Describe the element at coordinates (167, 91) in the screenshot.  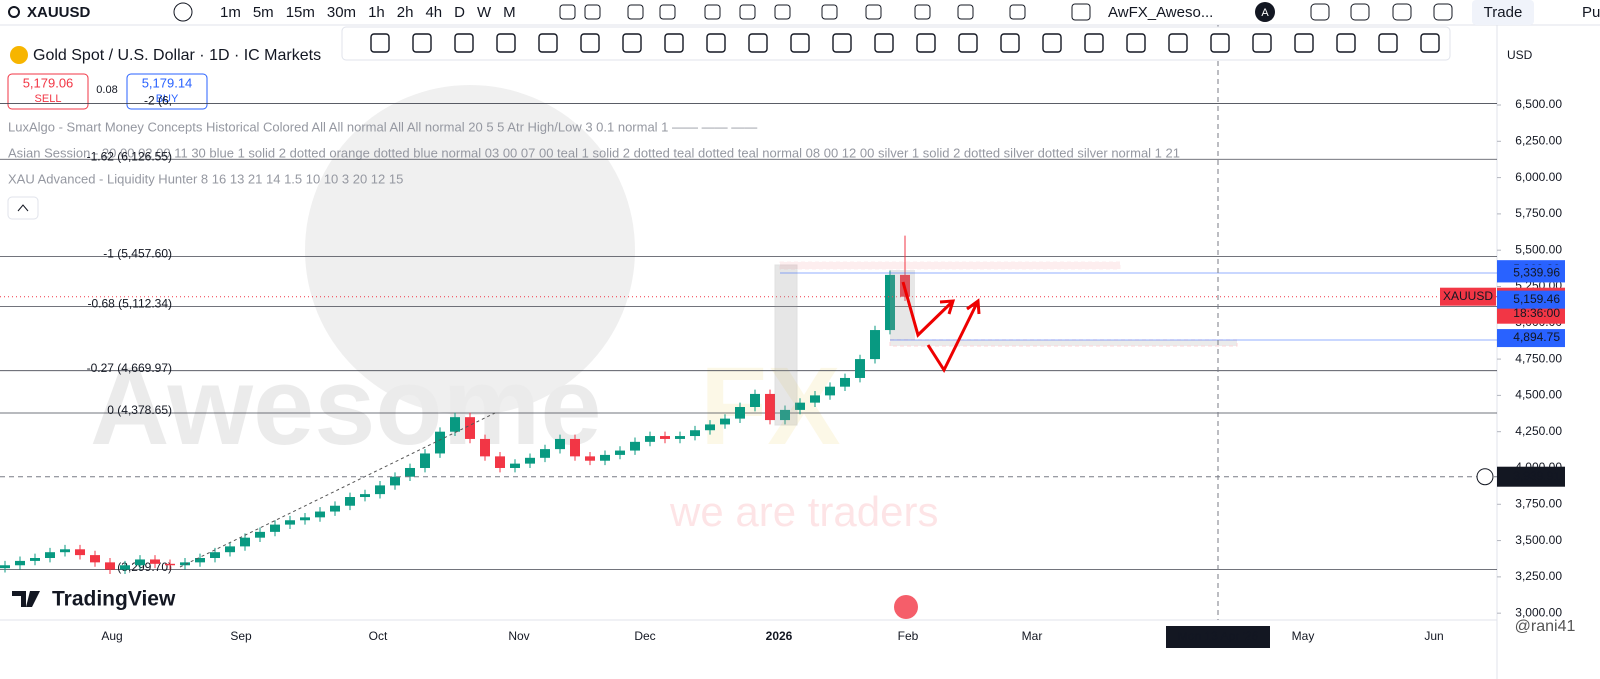
I see `buy-button` at that location.